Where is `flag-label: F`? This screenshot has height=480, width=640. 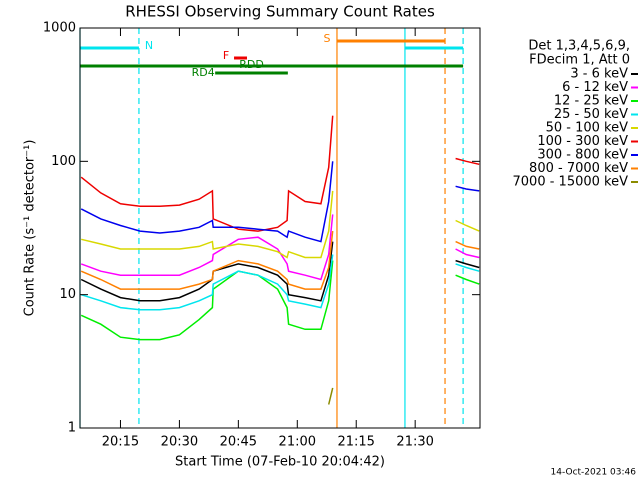 flag-label: F is located at coordinates (226, 55).